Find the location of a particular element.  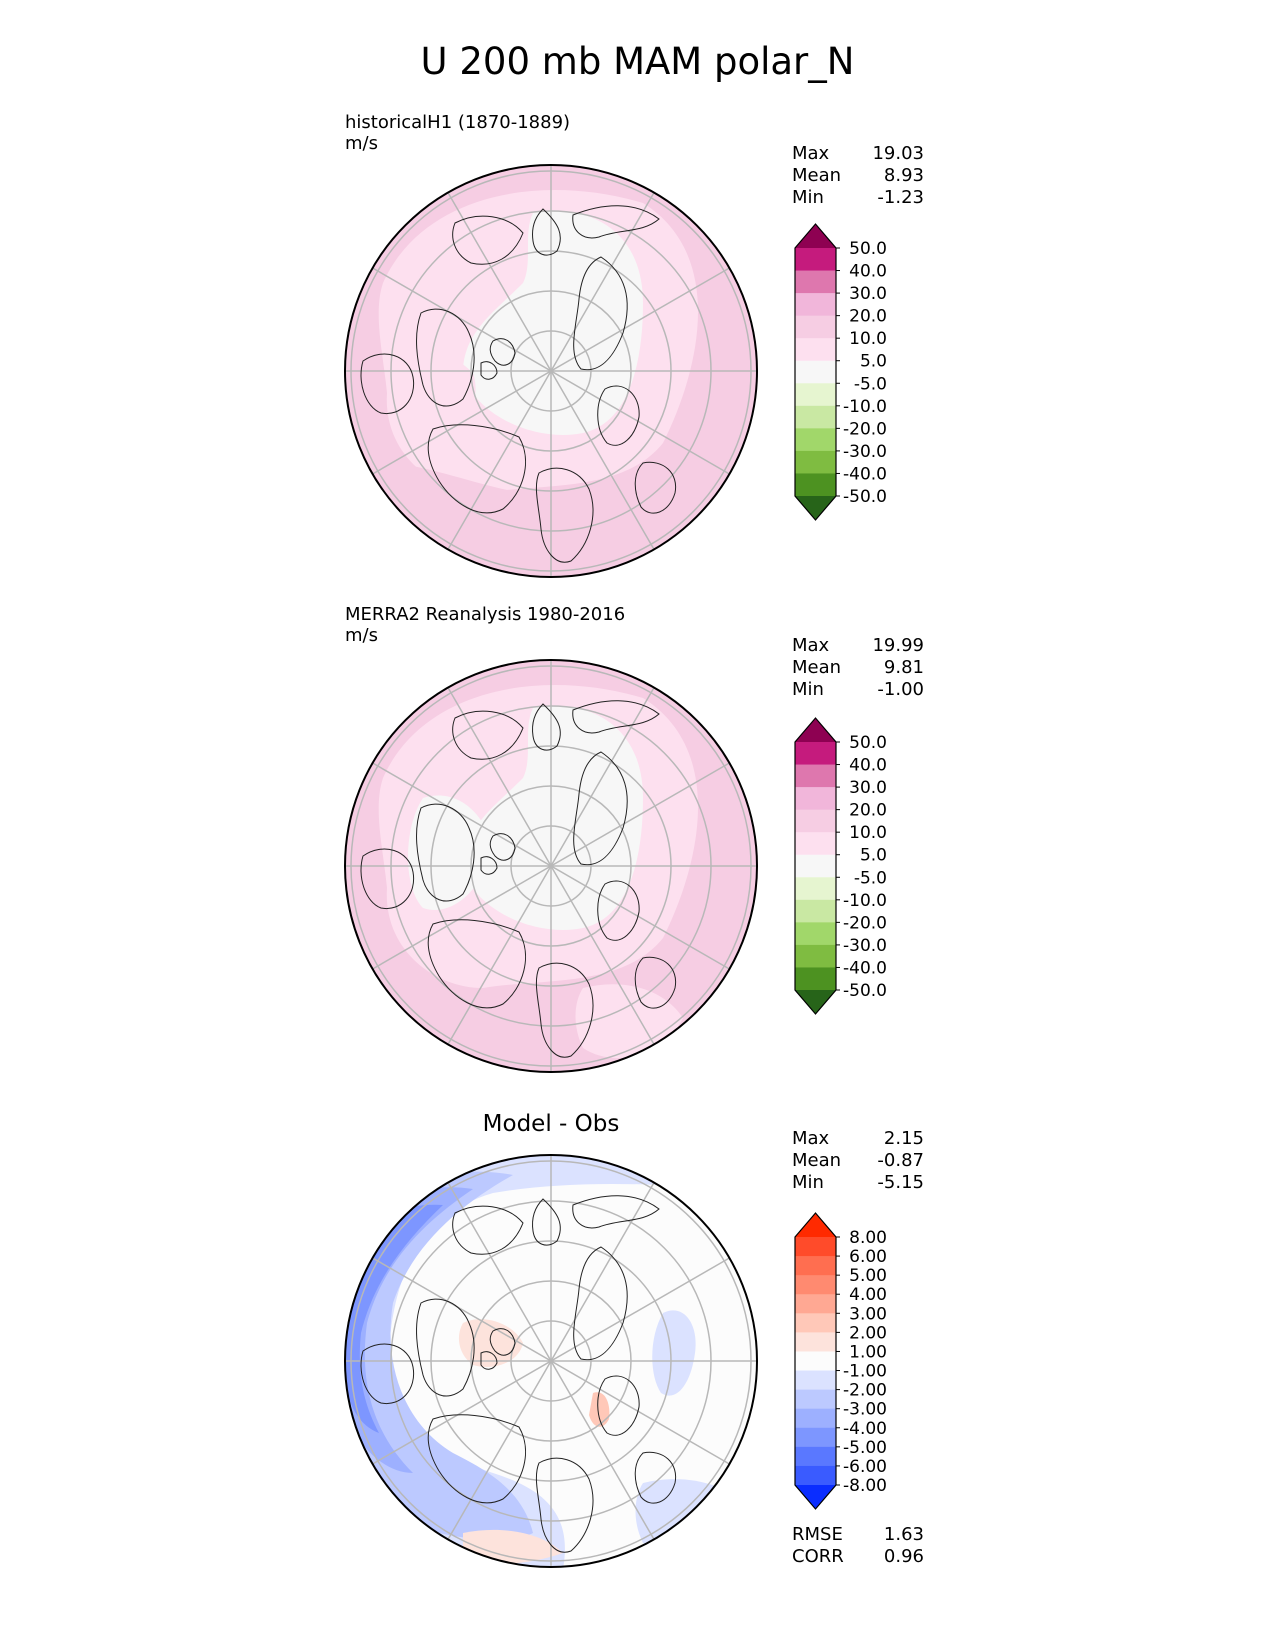

stat-row: CORR 0.96 is located at coordinates (858, 1557).